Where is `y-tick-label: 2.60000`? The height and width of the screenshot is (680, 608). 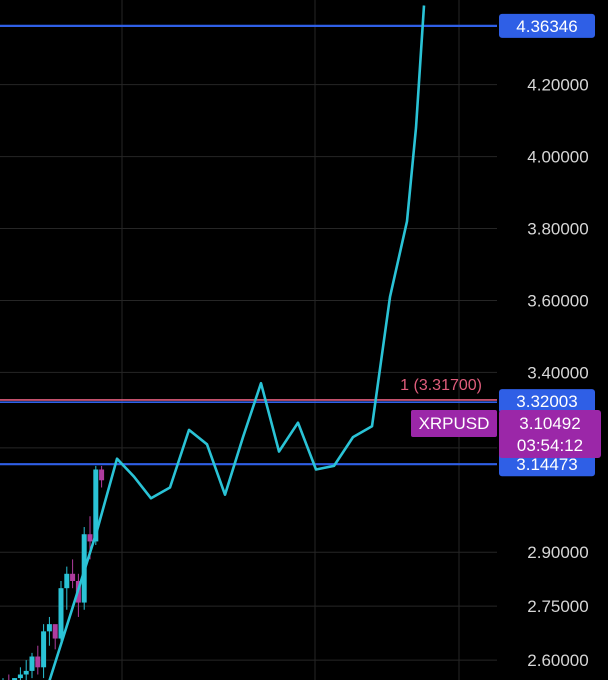
y-tick-label: 2.60000 is located at coordinates (557, 660).